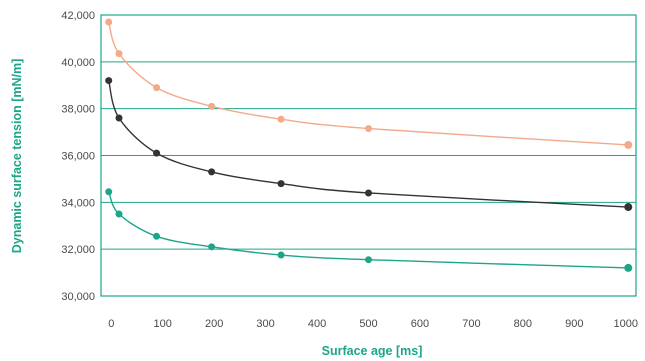  Describe the element at coordinates (368, 324) in the screenshot. I see `x-tick-label: 500` at that location.